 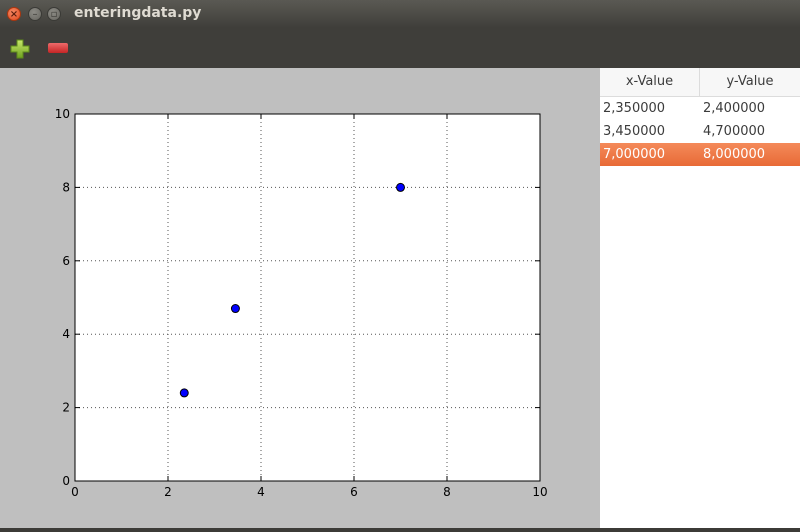 What do you see at coordinates (734, 108) in the screenshot?
I see `cell-y-value: 2,400000` at bounding box center [734, 108].